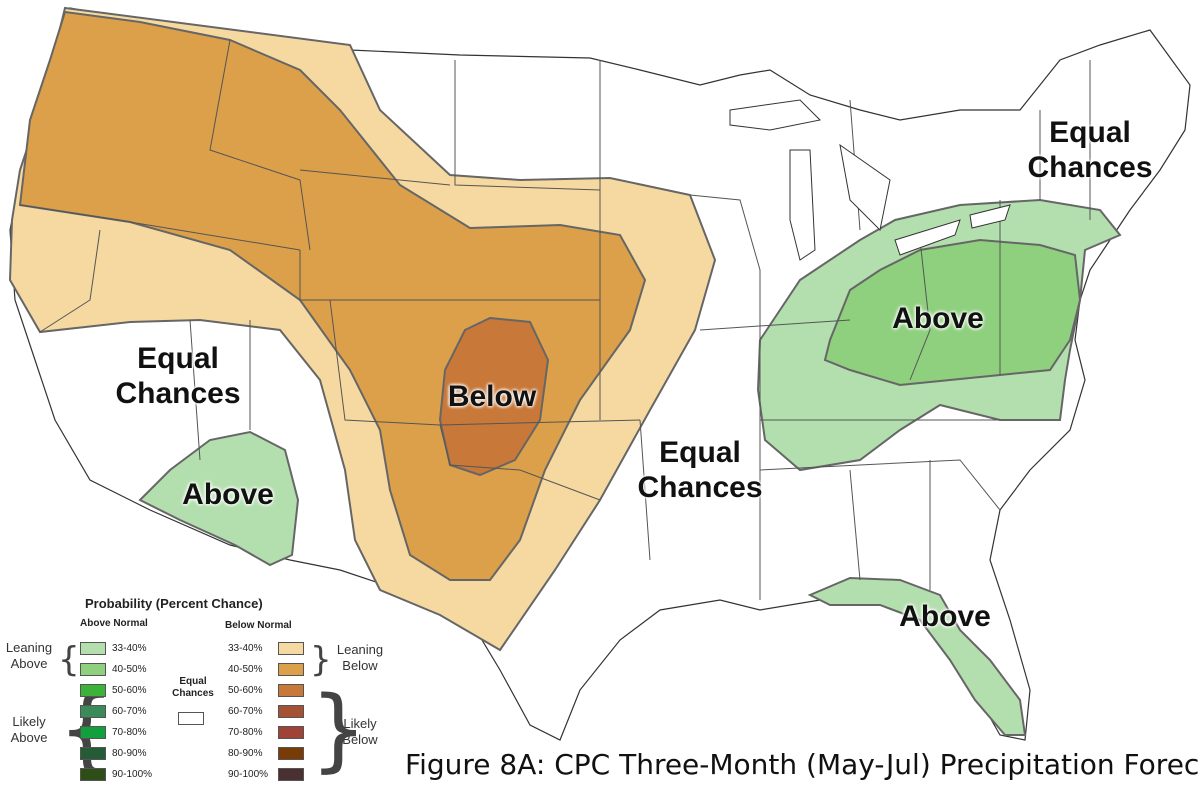 Image resolution: width=1200 pixels, height=785 pixels. Describe the element at coordinates (258, 625) in the screenshot. I see `legend-below-header: Below Normal` at that location.